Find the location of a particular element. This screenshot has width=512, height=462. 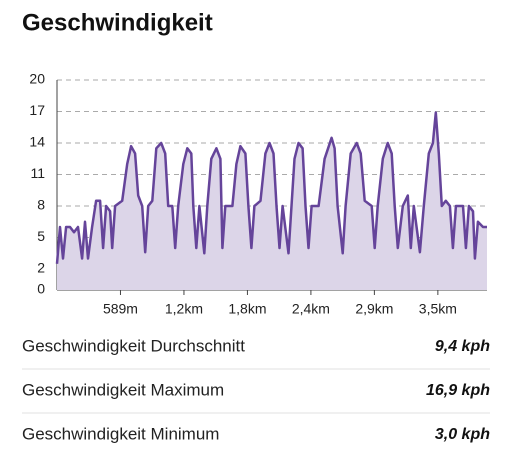

x-tick-label: 3,5km is located at coordinates (438, 309).